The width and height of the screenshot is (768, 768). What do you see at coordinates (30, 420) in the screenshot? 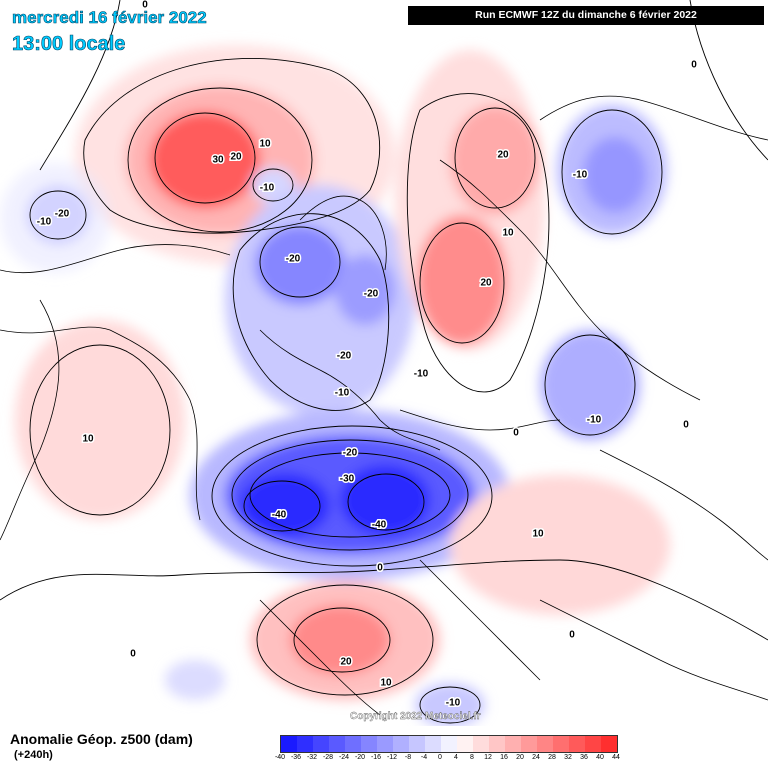
I see `coast-north-america-west` at bounding box center [30, 420].